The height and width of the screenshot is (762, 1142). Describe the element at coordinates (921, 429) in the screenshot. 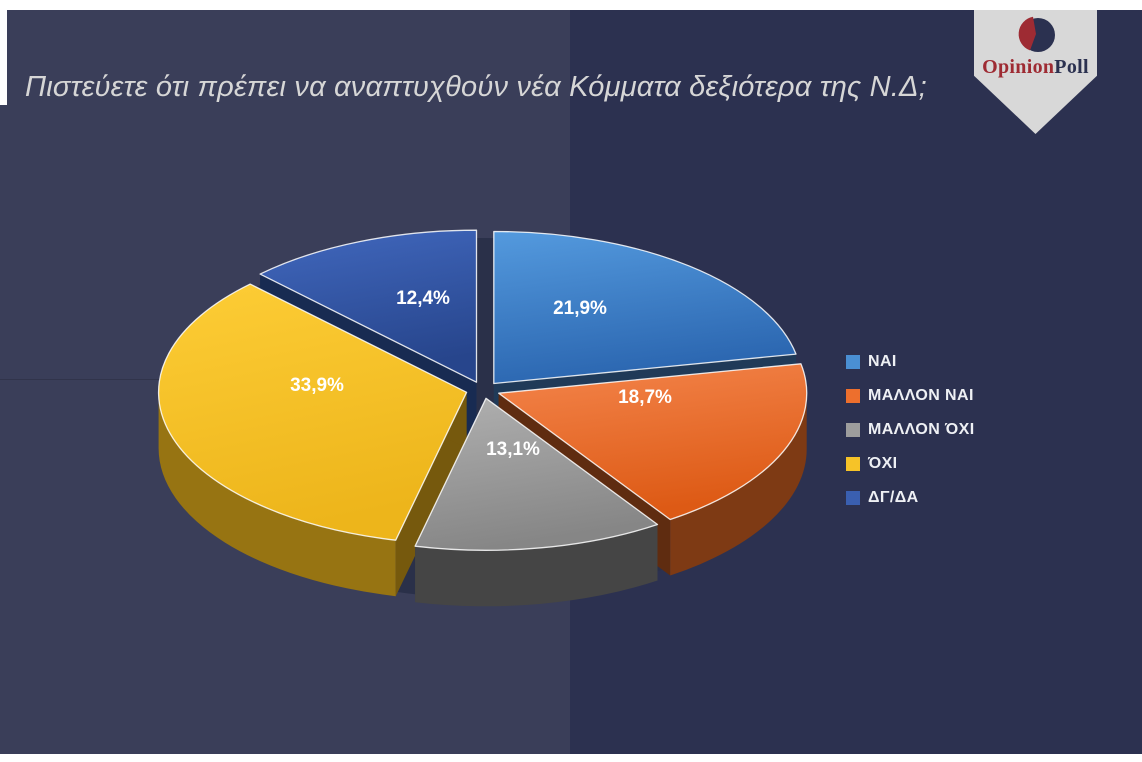

I see `legend-label-mallon-oxi: ΜΑΛΛΟΝ ΌΧΙ` at that location.